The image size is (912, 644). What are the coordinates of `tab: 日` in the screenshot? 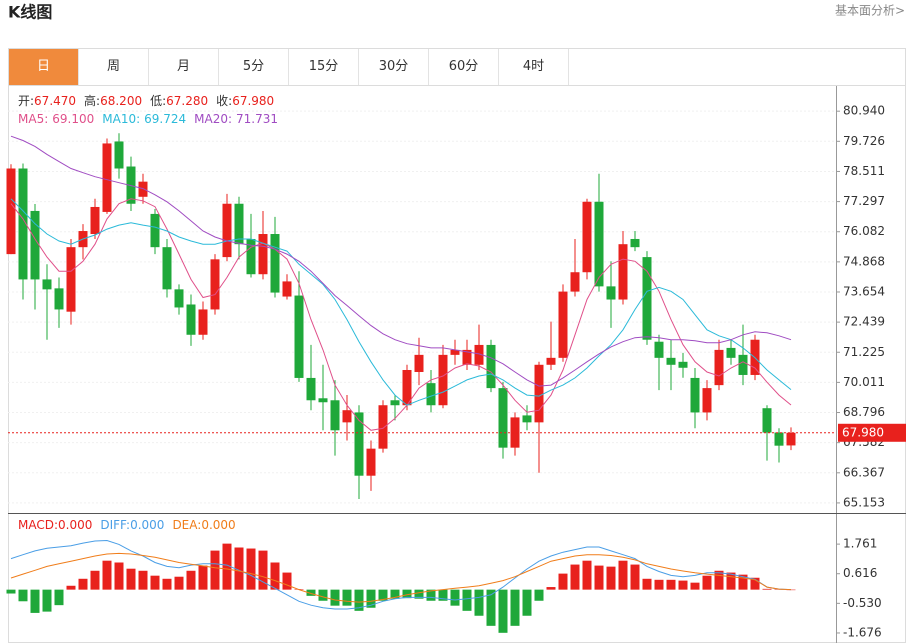 It's located at (44, 67).